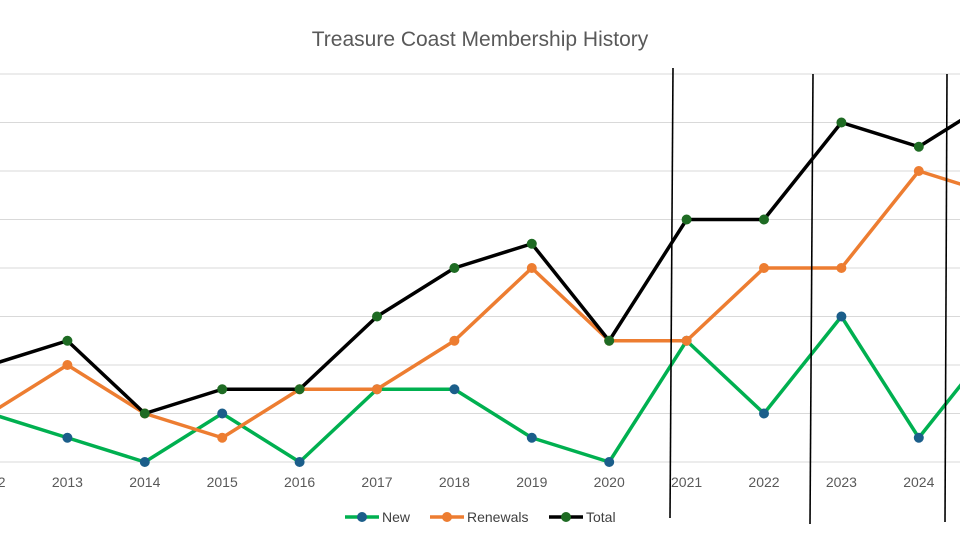 This screenshot has width=960, height=550. I want to click on legend-label: Total, so click(601, 517).